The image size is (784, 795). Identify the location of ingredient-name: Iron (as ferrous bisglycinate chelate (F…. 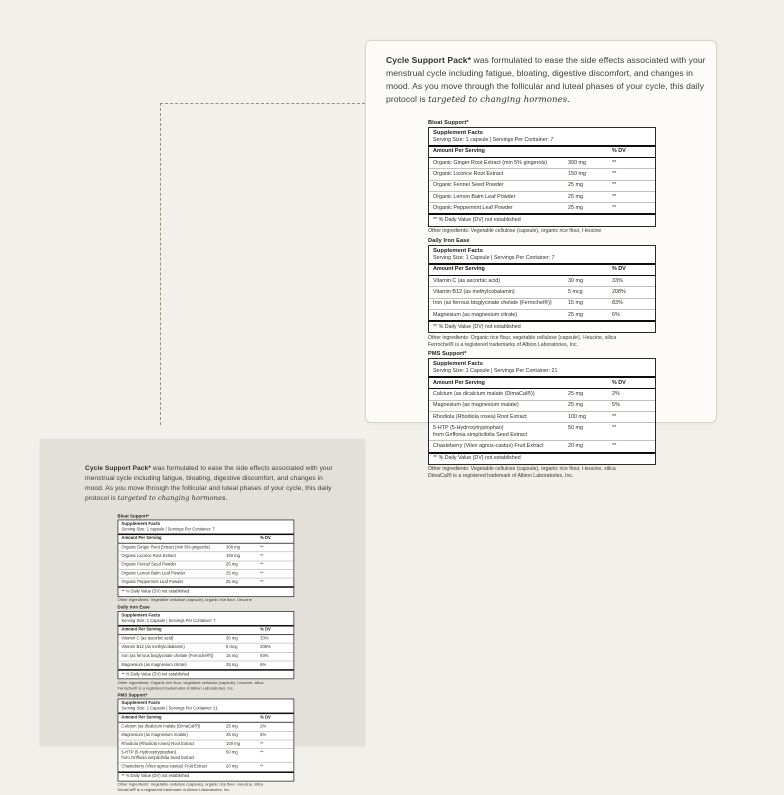
(173, 656).